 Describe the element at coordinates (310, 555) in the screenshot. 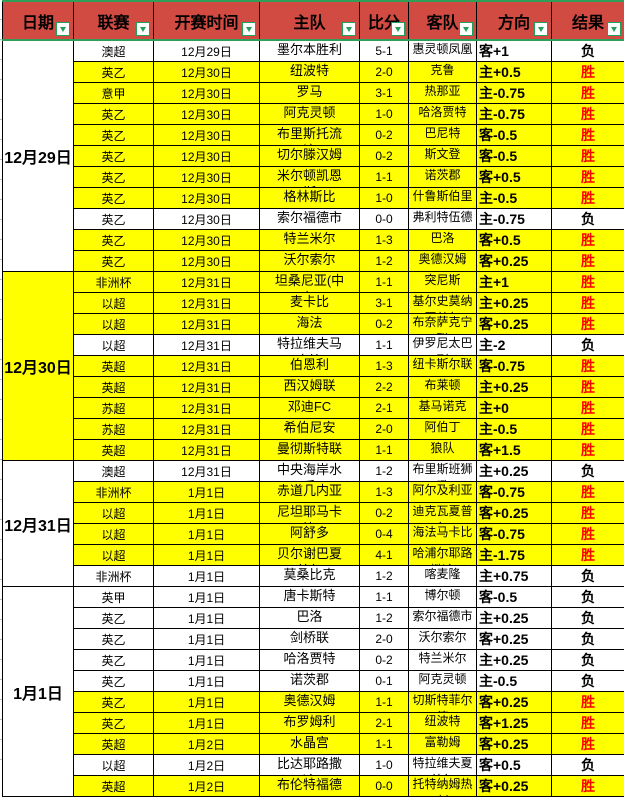

I see `cell-home: 贝尔谢巴夏普尔` at that location.